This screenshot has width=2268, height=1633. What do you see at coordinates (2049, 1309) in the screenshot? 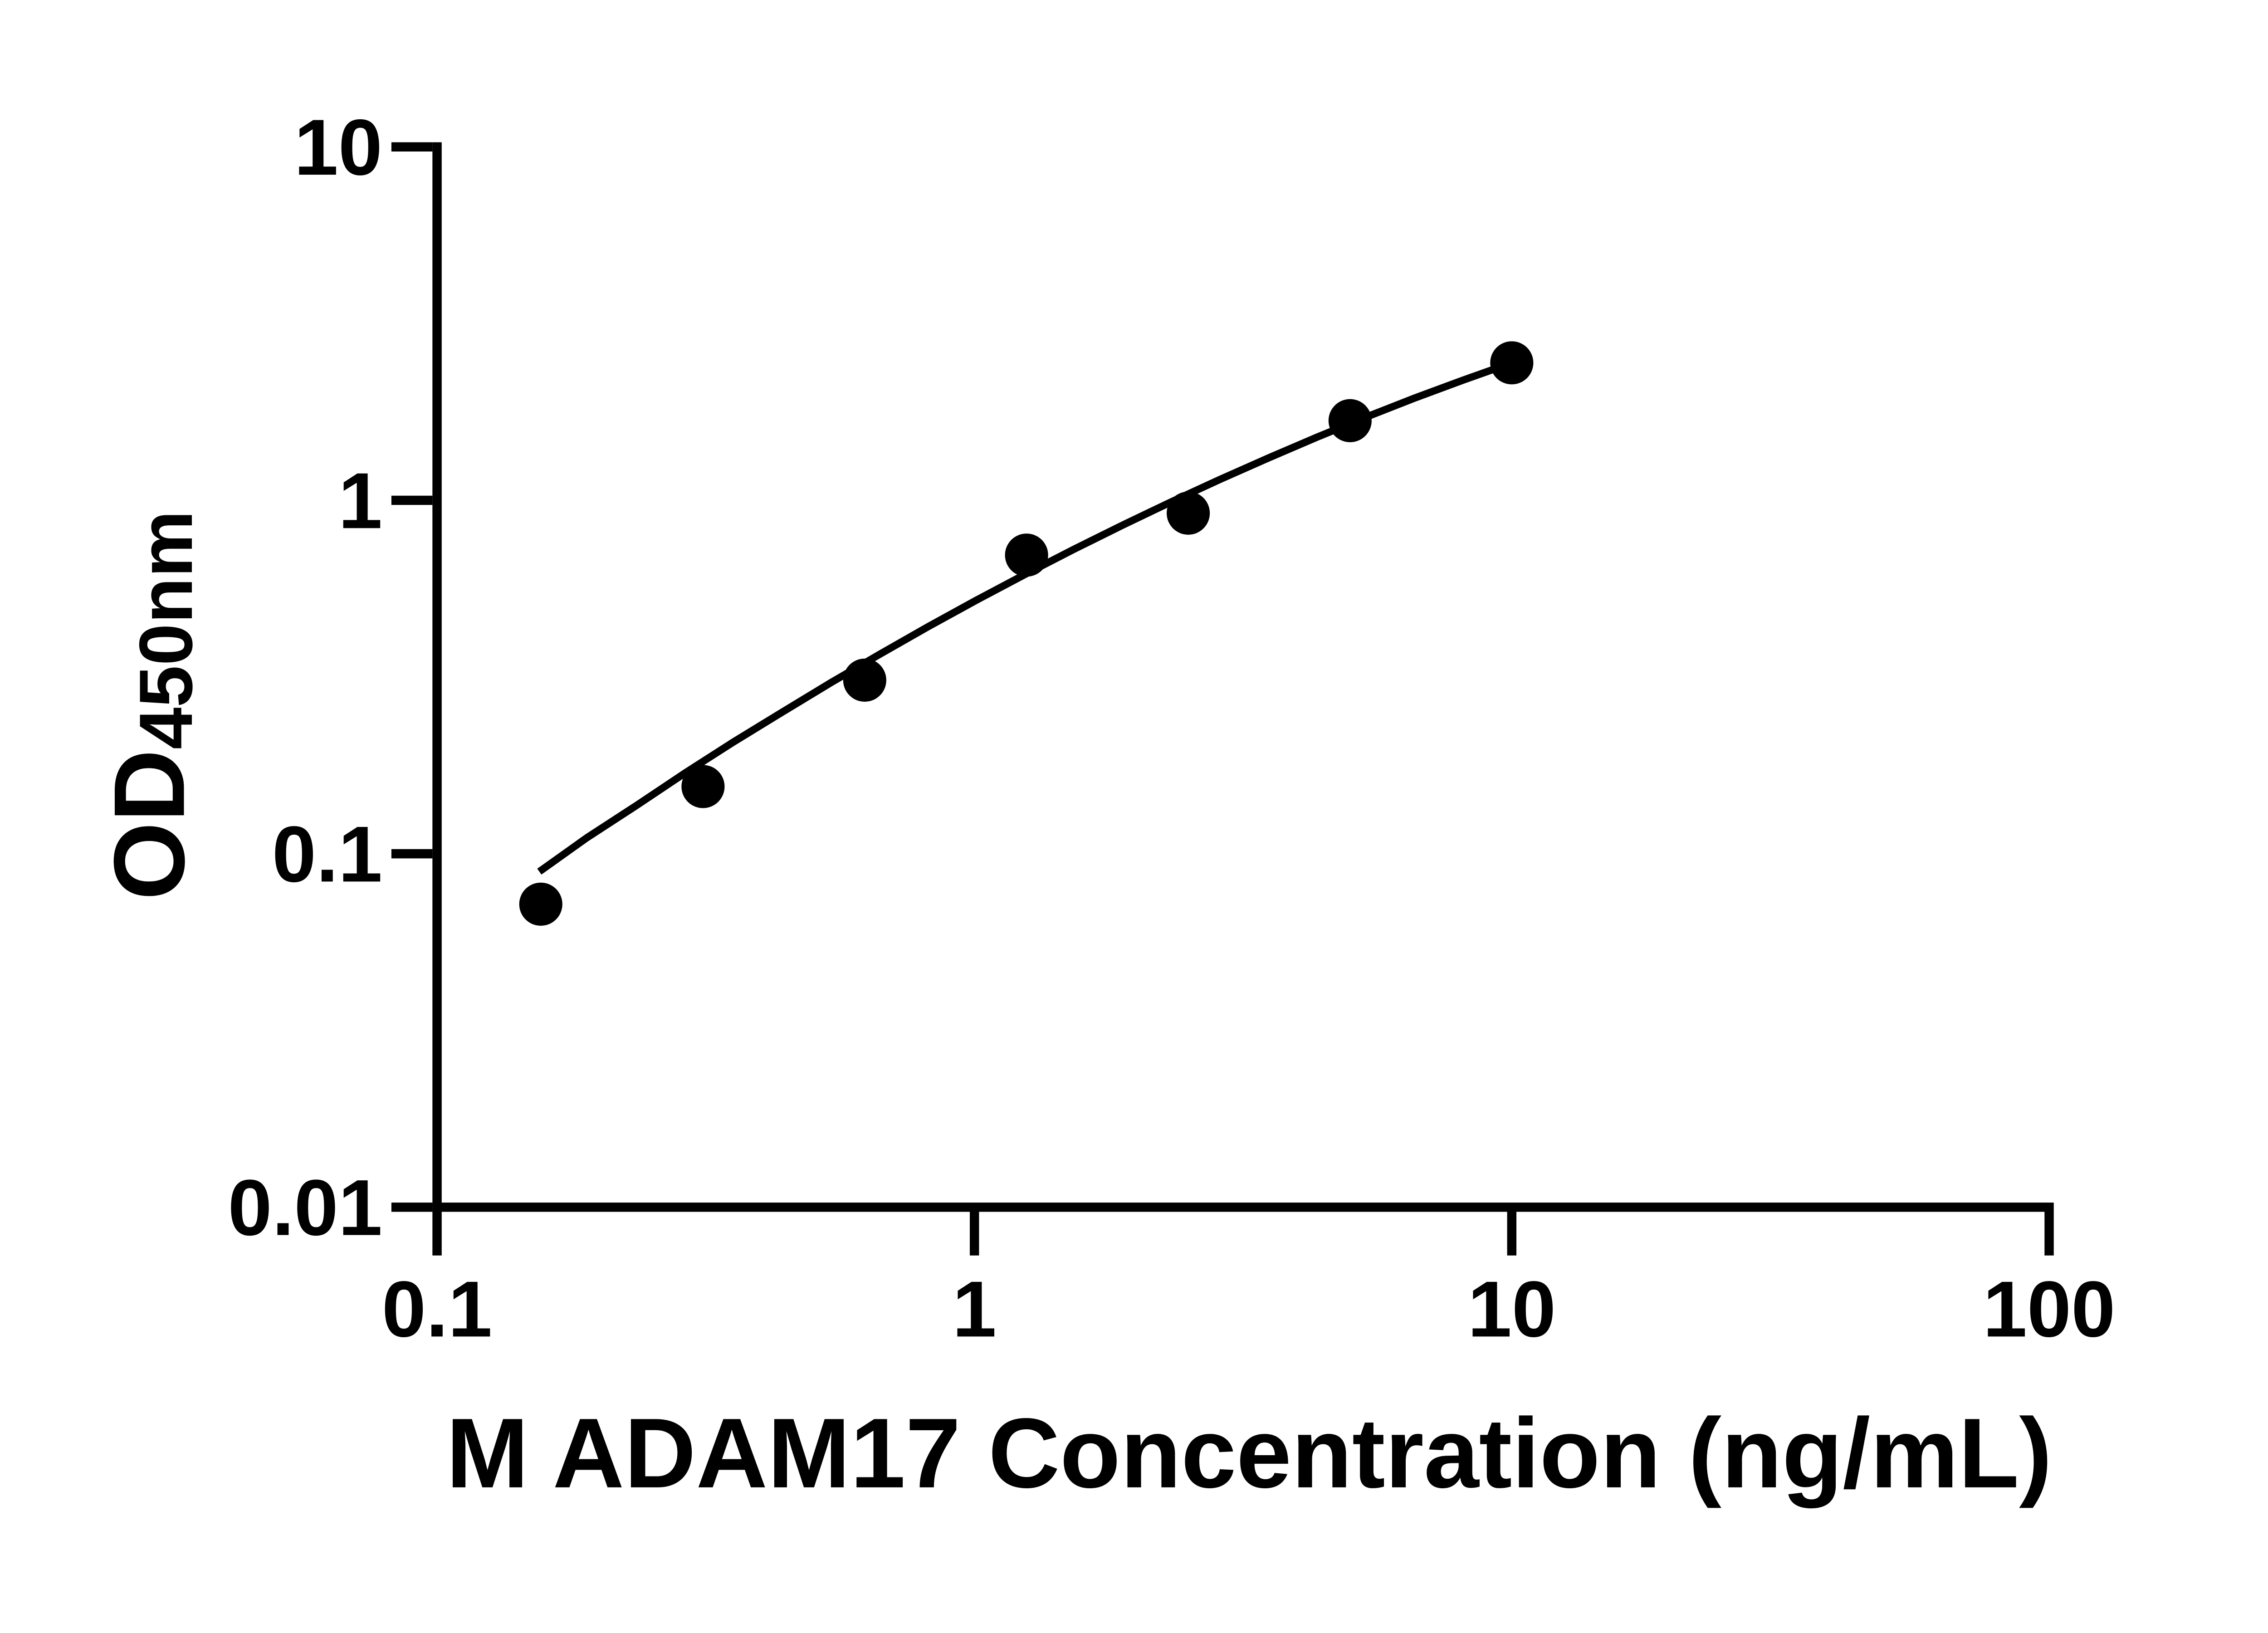
I see `x-tick-label: 100` at bounding box center [2049, 1309].